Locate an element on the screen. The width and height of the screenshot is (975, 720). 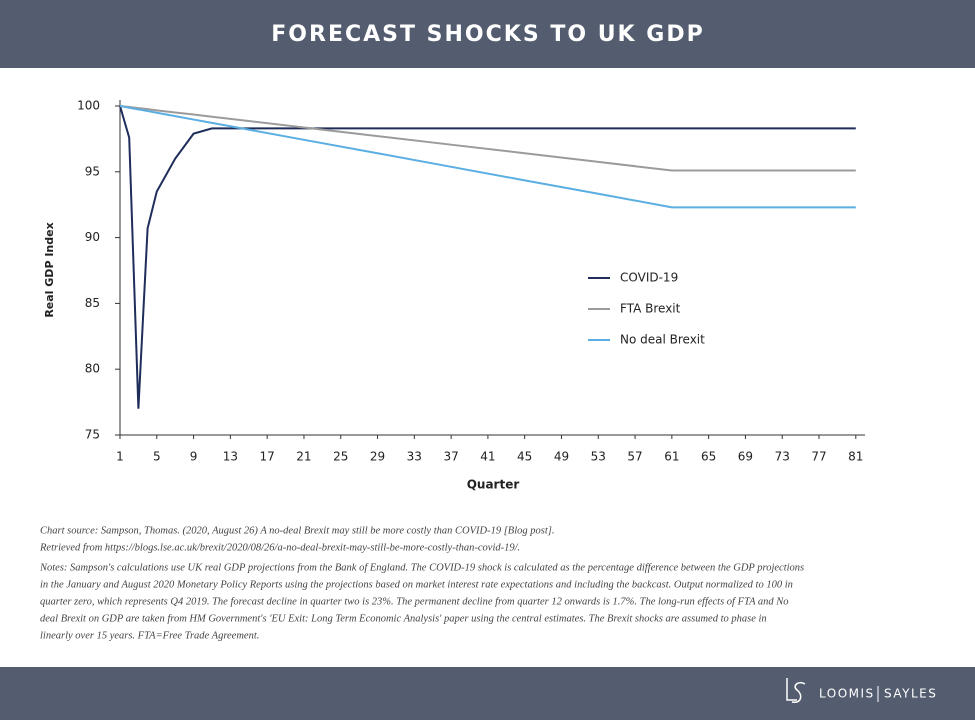
x-tick-label: 69 is located at coordinates (745, 457).